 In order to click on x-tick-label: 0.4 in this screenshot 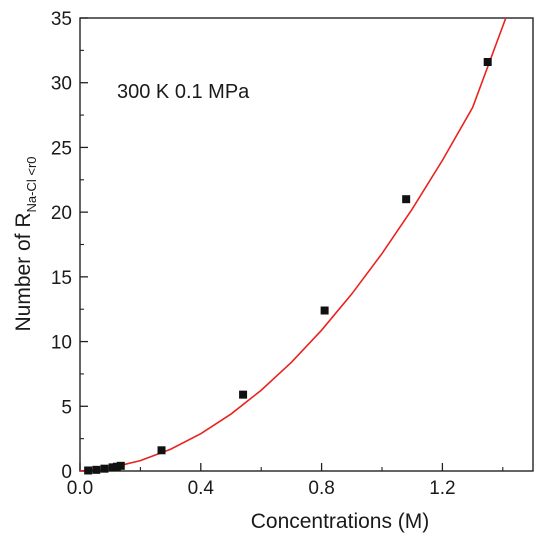, I will do `click(201, 488)`.